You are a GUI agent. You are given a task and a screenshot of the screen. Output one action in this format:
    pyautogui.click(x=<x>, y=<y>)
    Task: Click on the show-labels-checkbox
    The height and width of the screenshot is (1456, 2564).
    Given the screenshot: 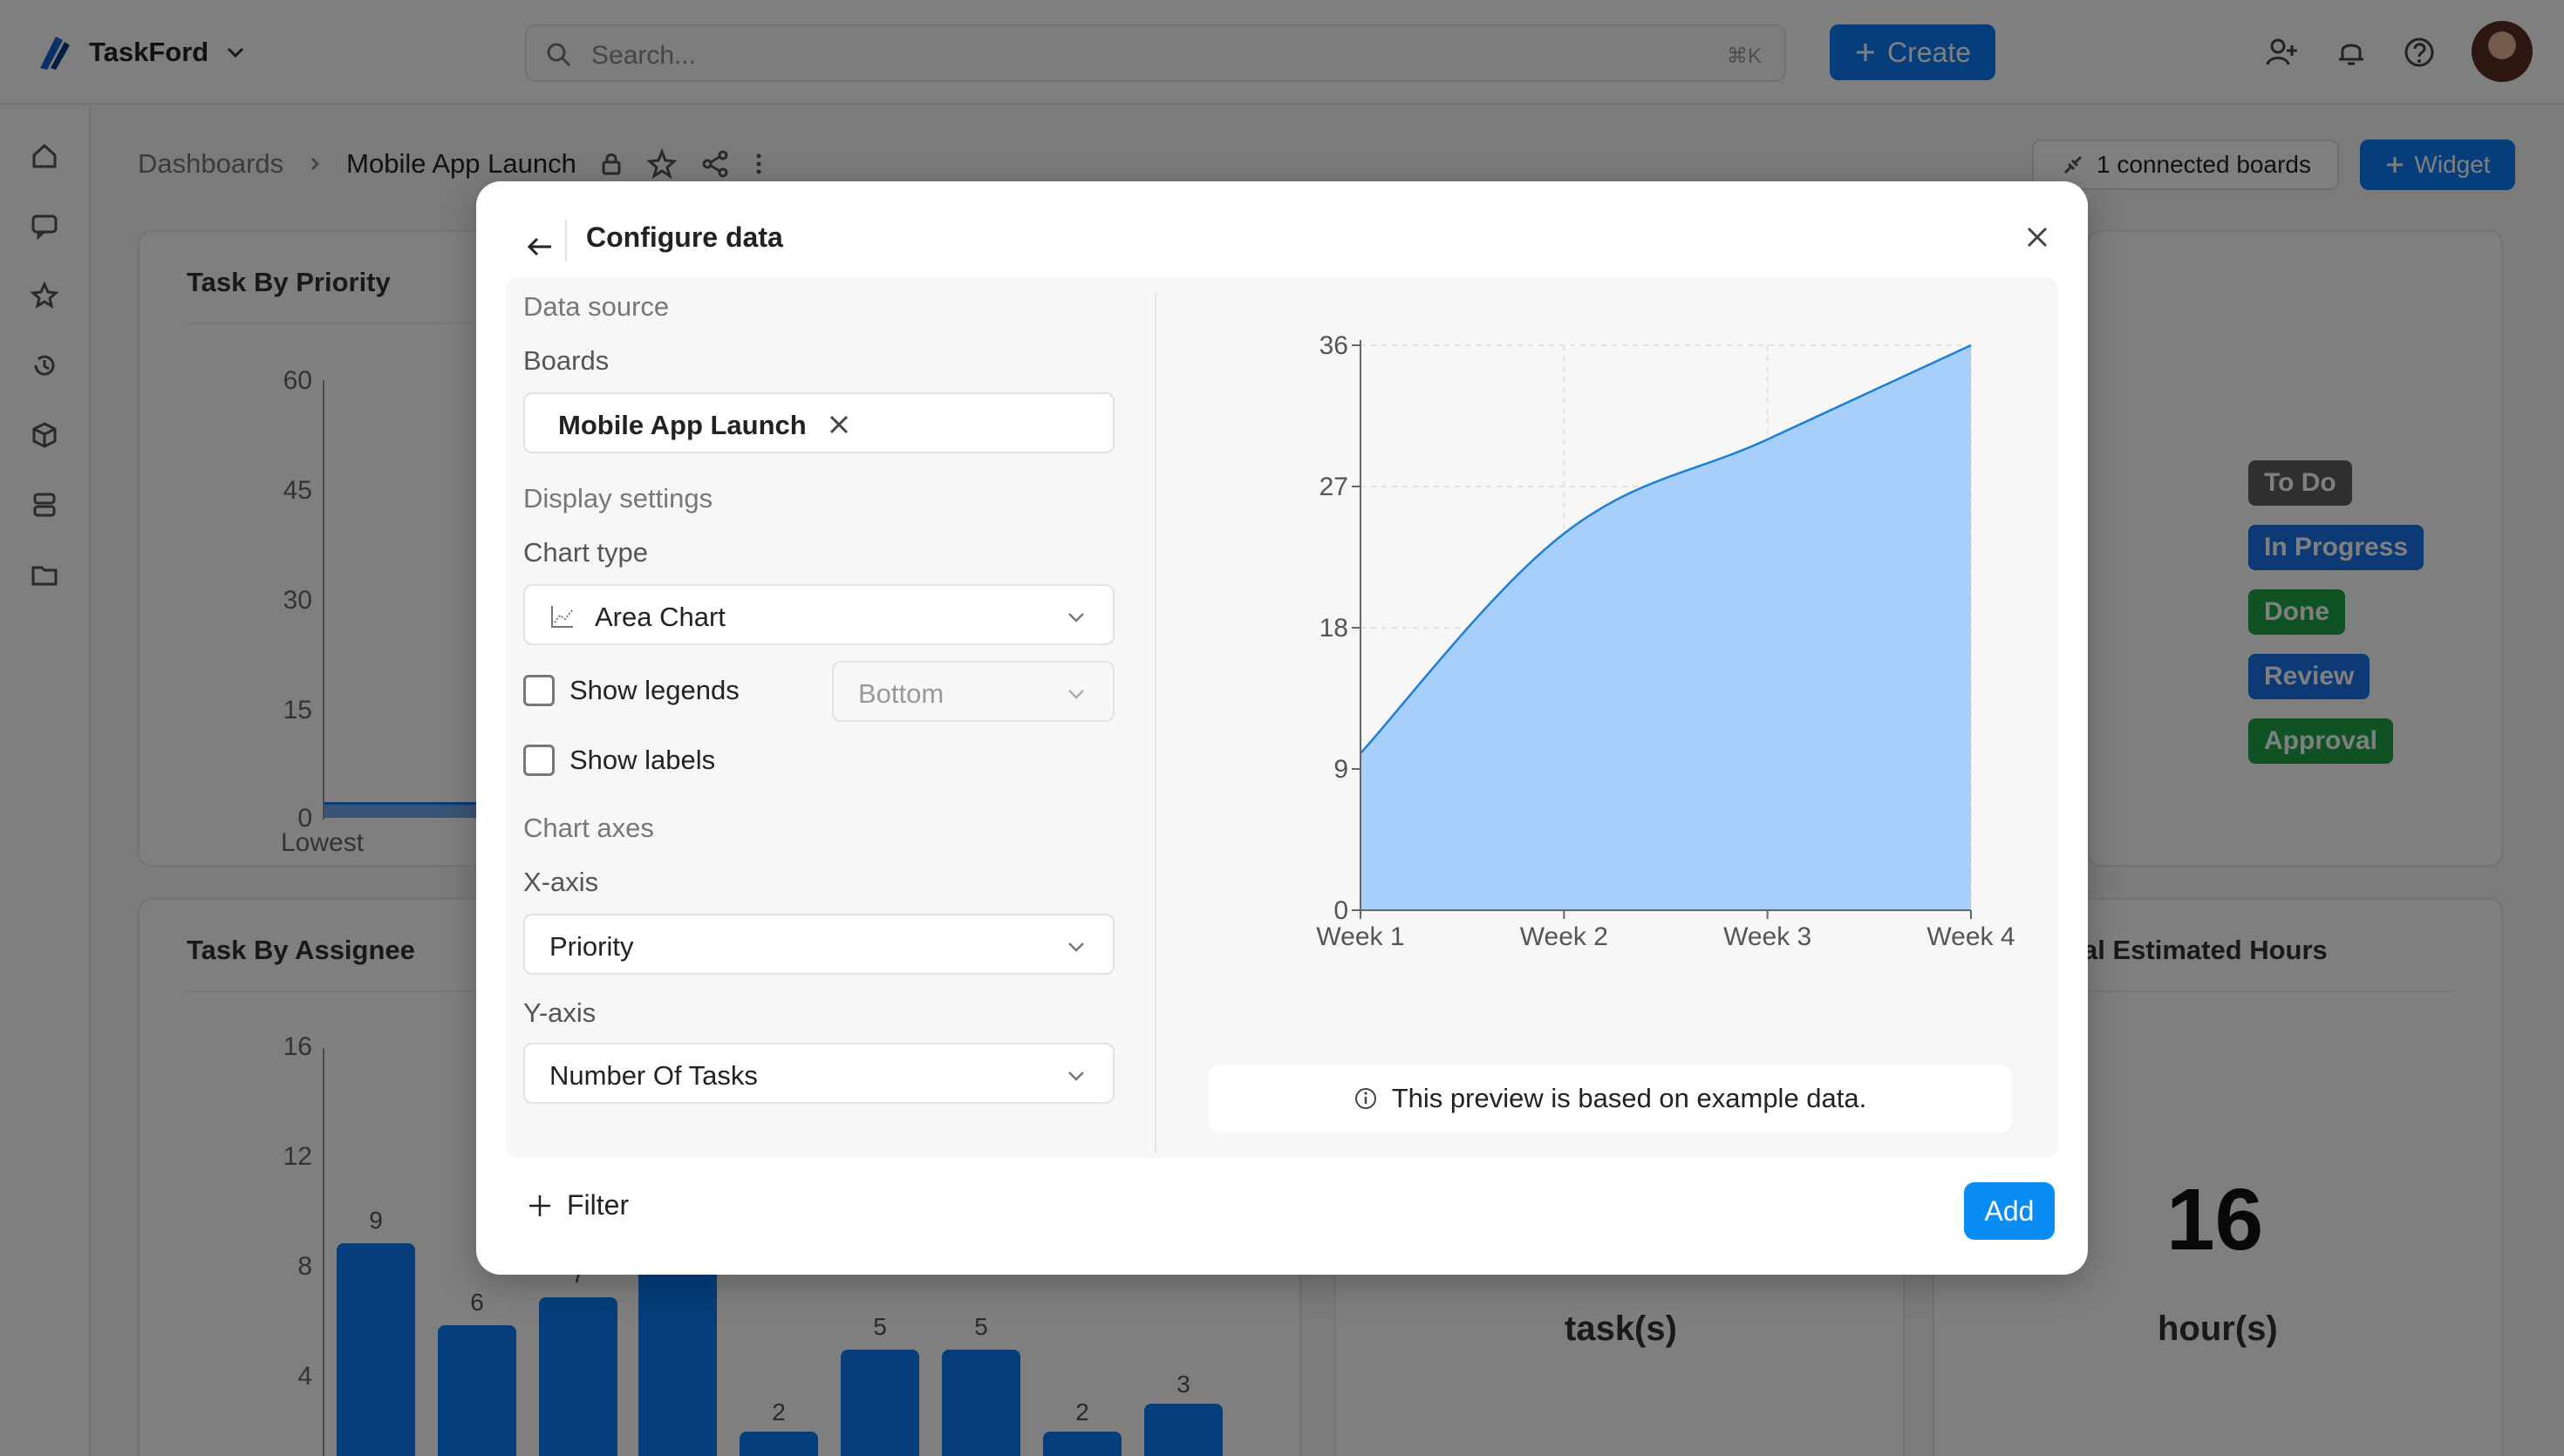 What is the action you would take?
    pyautogui.click(x=539, y=760)
    